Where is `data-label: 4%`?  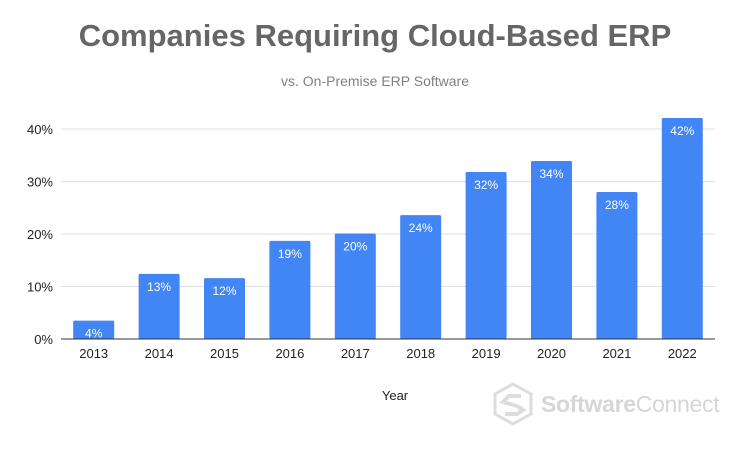 data-label: 4% is located at coordinates (94, 334).